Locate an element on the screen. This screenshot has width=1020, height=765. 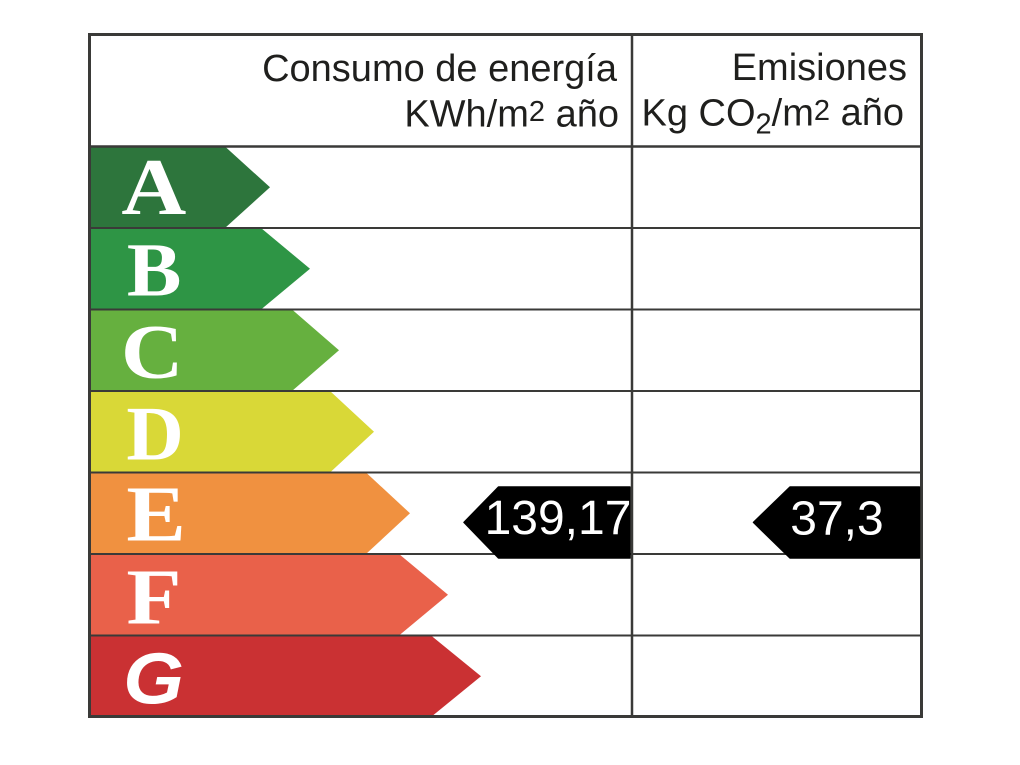
svg-text: A is located at coordinates (153, 188).